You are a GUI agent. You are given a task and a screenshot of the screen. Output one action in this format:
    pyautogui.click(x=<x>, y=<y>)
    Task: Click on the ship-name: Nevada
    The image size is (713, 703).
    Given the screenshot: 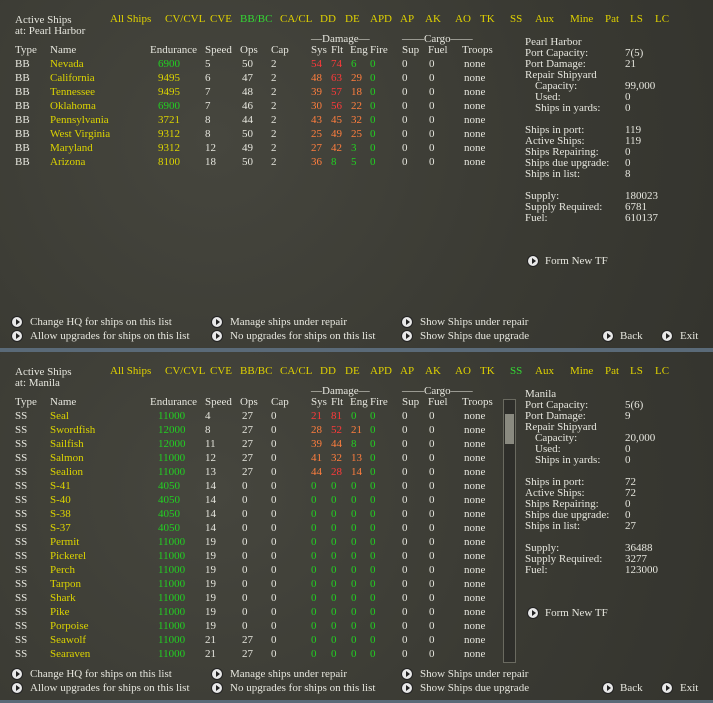 What is the action you would take?
    pyautogui.click(x=67, y=64)
    